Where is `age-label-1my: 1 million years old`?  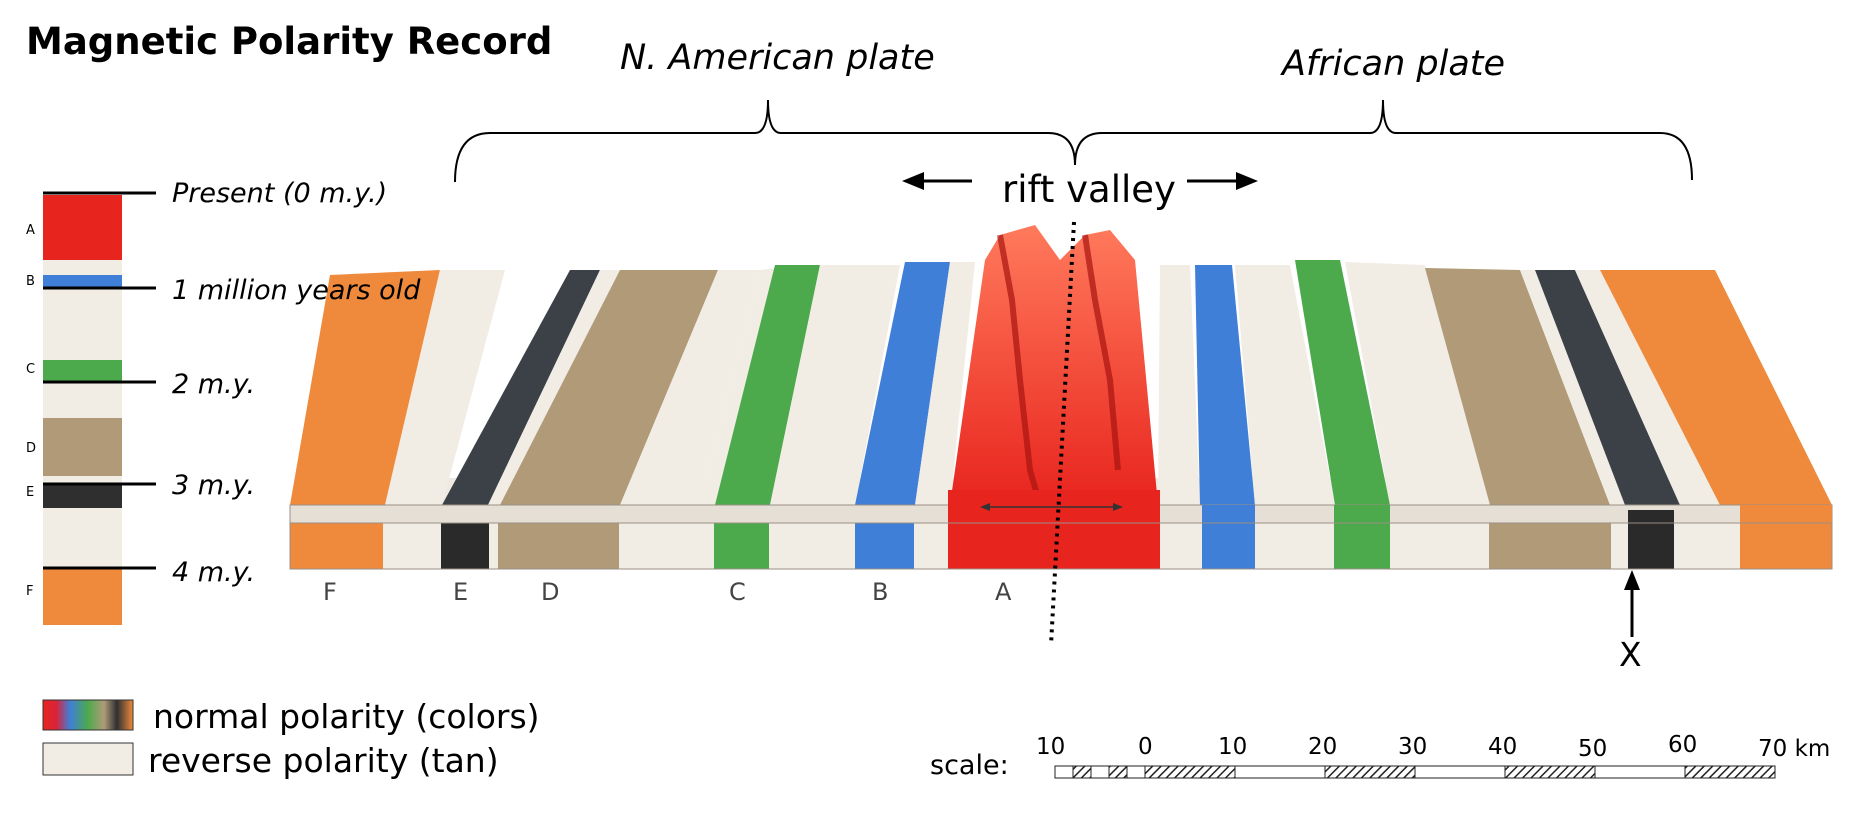
age-label-1my: 1 million years old is located at coordinates (296, 290).